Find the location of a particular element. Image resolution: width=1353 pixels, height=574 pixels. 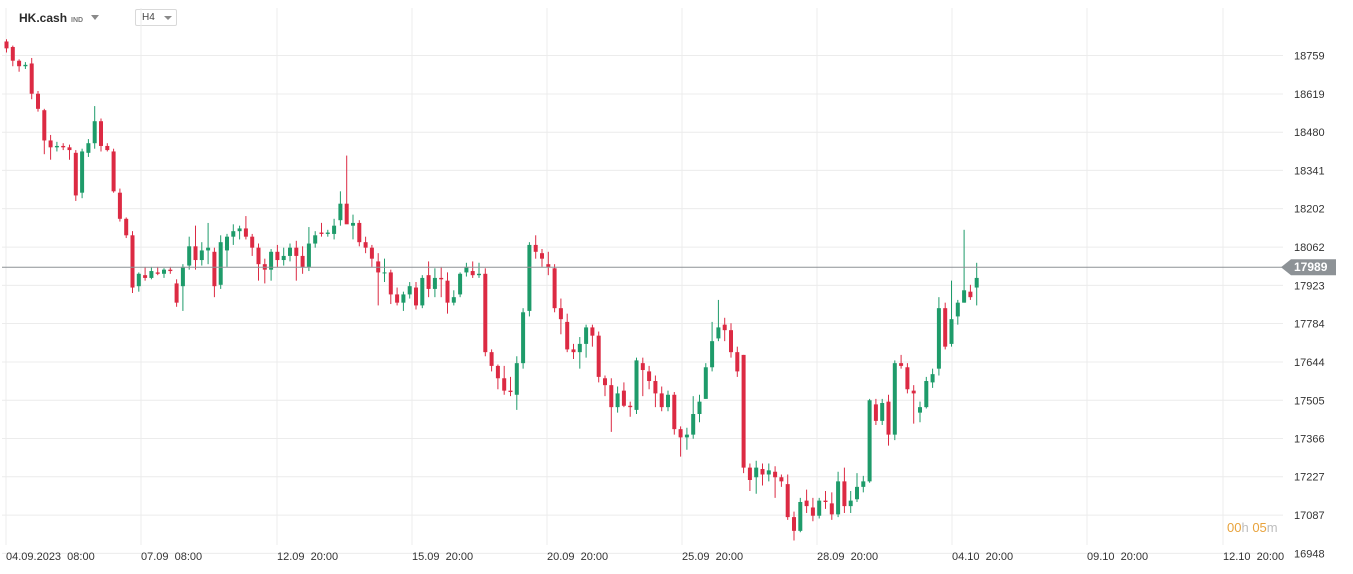

symbol-dropdown-icon is located at coordinates (95, 17).